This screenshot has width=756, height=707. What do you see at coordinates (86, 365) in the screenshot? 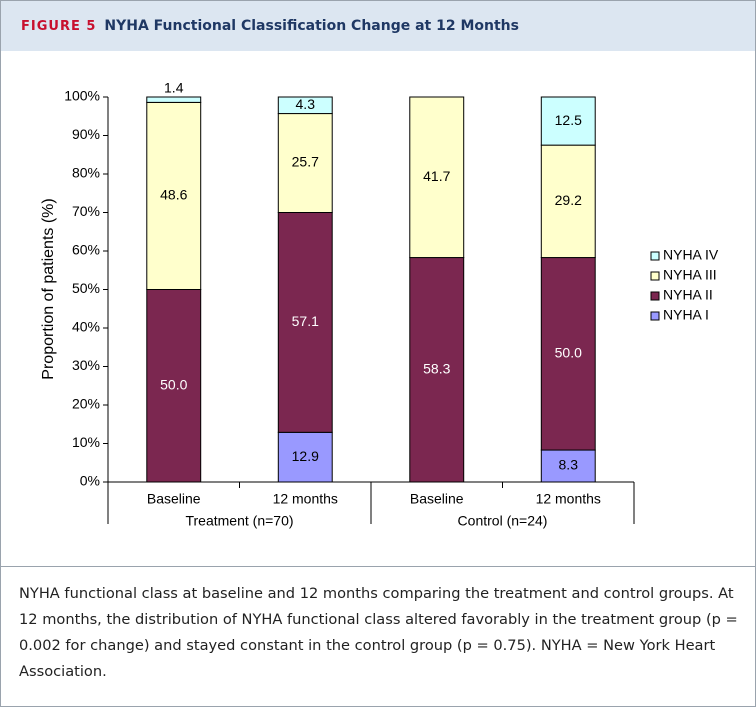
I see `y-tick-label: 30%` at bounding box center [86, 365].